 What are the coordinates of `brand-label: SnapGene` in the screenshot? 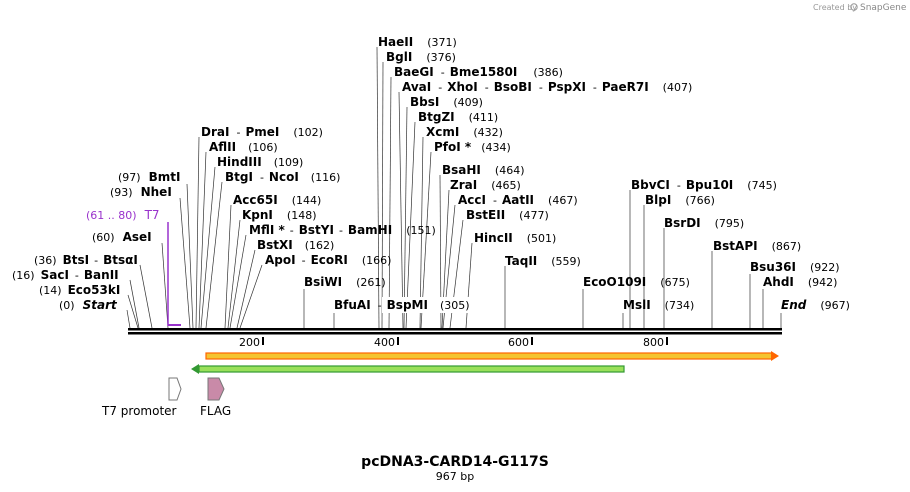 It's located at (883, 8).